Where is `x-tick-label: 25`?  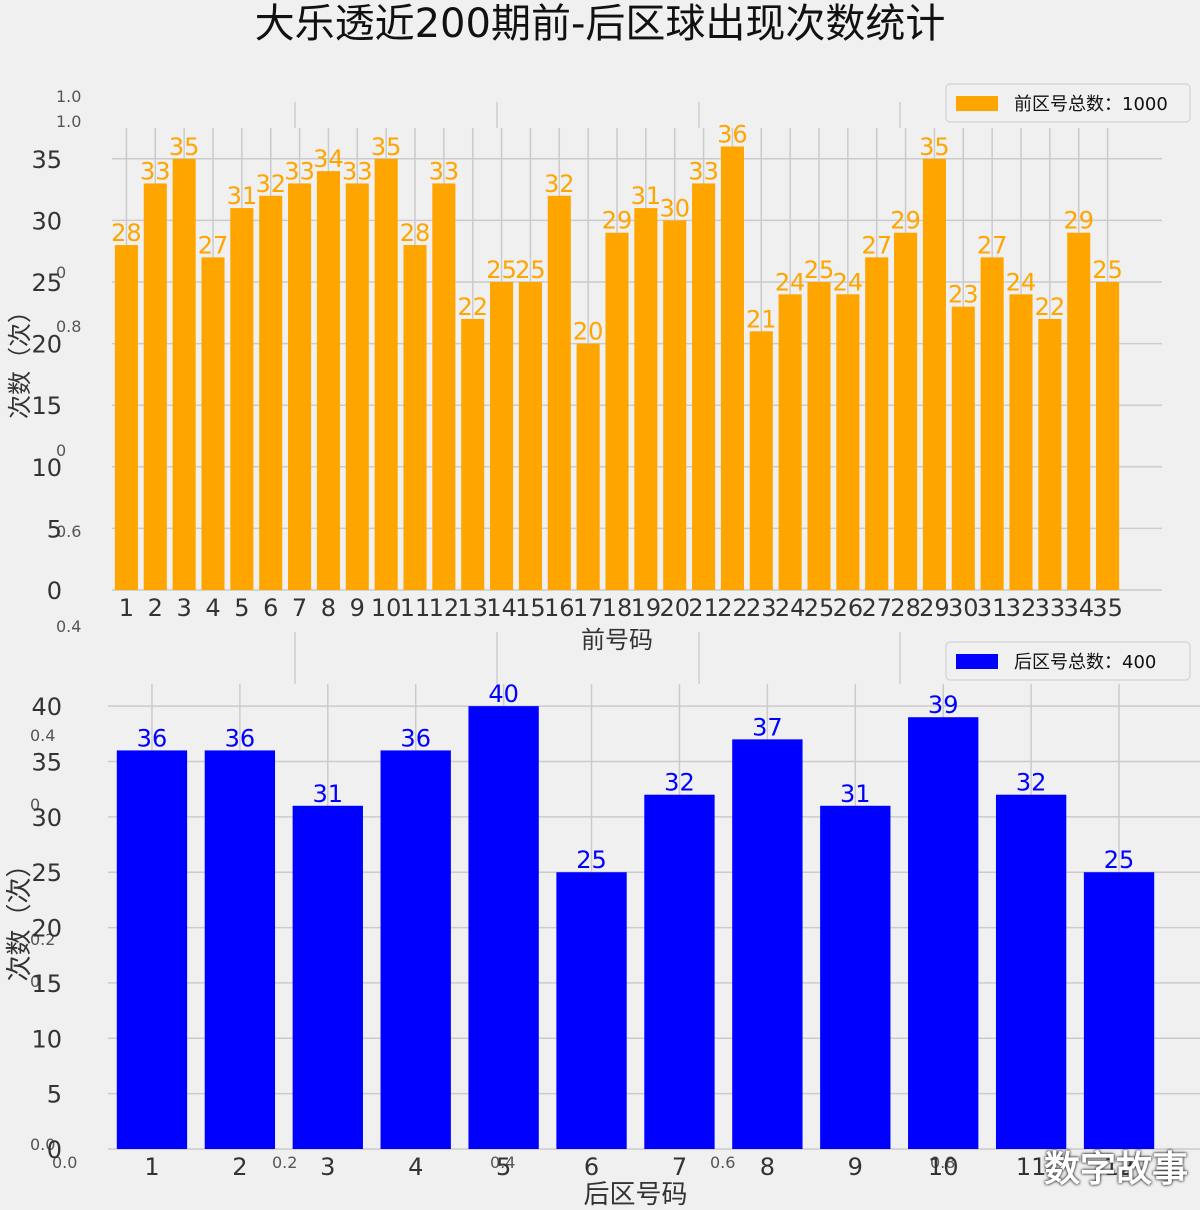 x-tick-label: 25 is located at coordinates (819, 608).